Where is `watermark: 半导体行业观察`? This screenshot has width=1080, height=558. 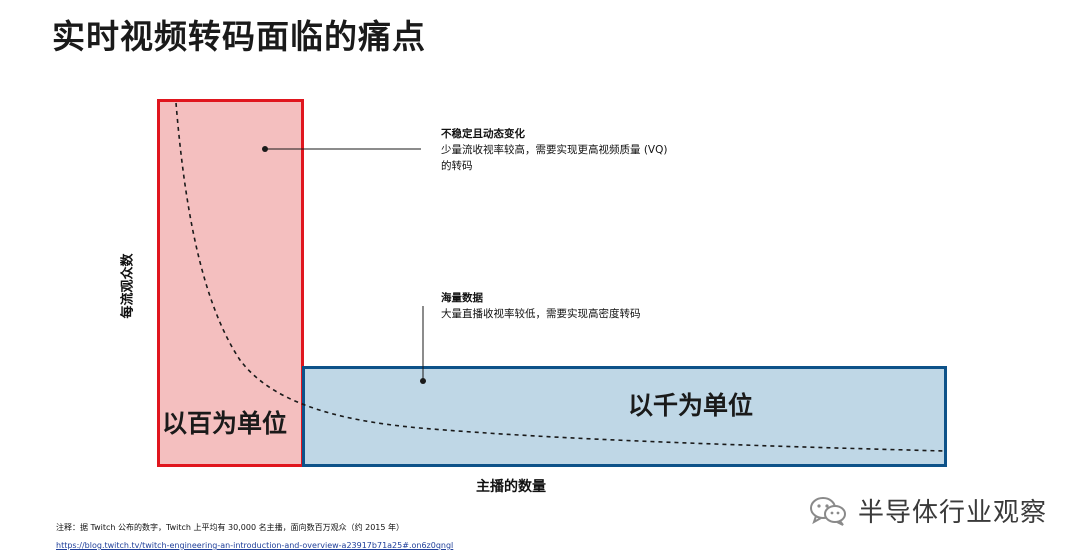 watermark: 半导体行业观察 is located at coordinates (927, 510).